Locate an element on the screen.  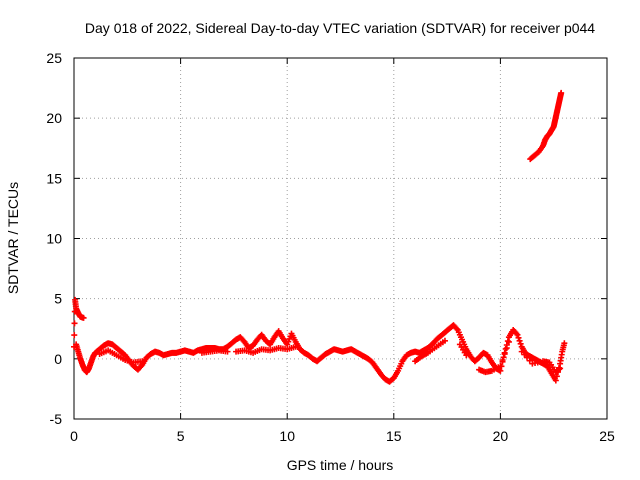
y-tick-label: 25 is located at coordinates (54, 58).